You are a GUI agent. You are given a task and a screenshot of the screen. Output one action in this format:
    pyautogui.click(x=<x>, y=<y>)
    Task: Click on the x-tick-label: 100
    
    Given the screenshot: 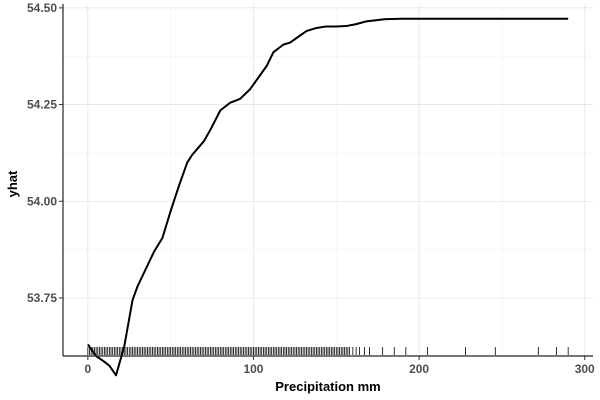 What is the action you would take?
    pyautogui.click(x=253, y=369)
    